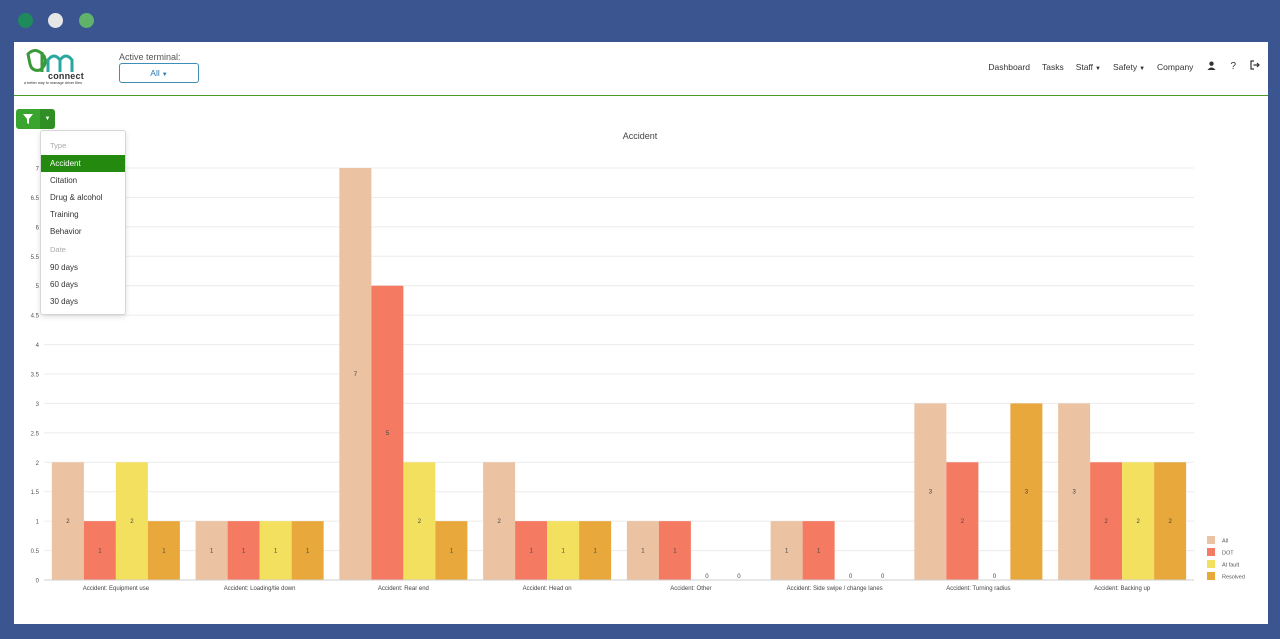 This screenshot has height=639, width=1280. Describe the element at coordinates (1122, 589) in the screenshot. I see `x-category-label: Accident: Backing up` at that location.